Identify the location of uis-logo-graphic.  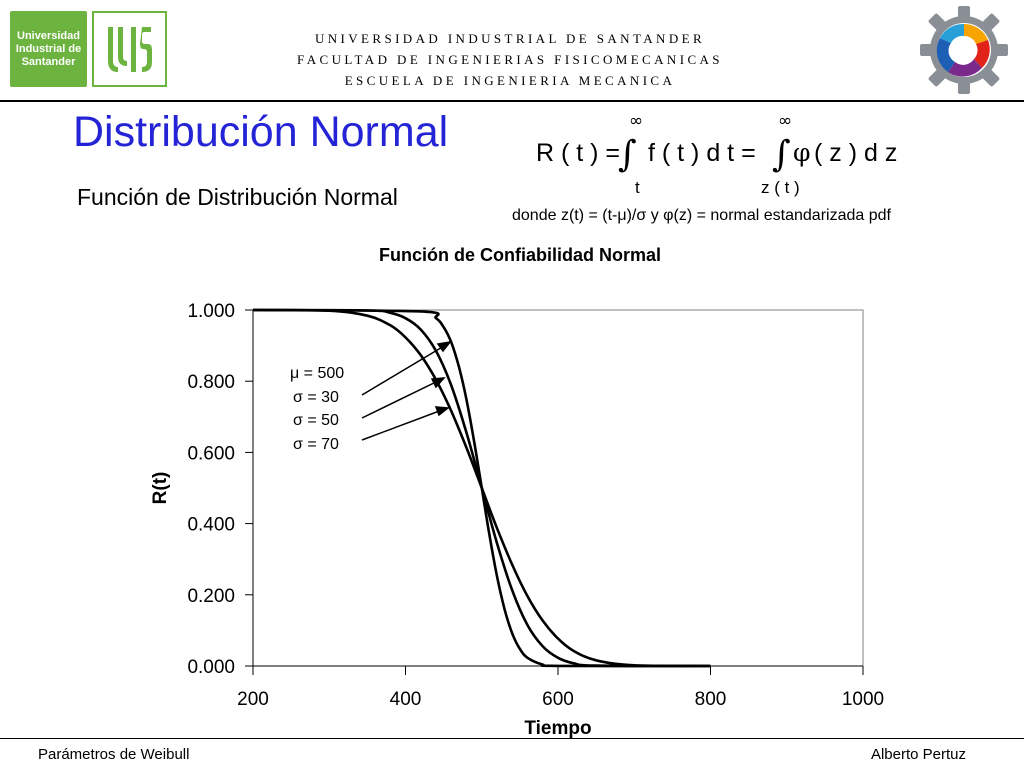
(130, 49).